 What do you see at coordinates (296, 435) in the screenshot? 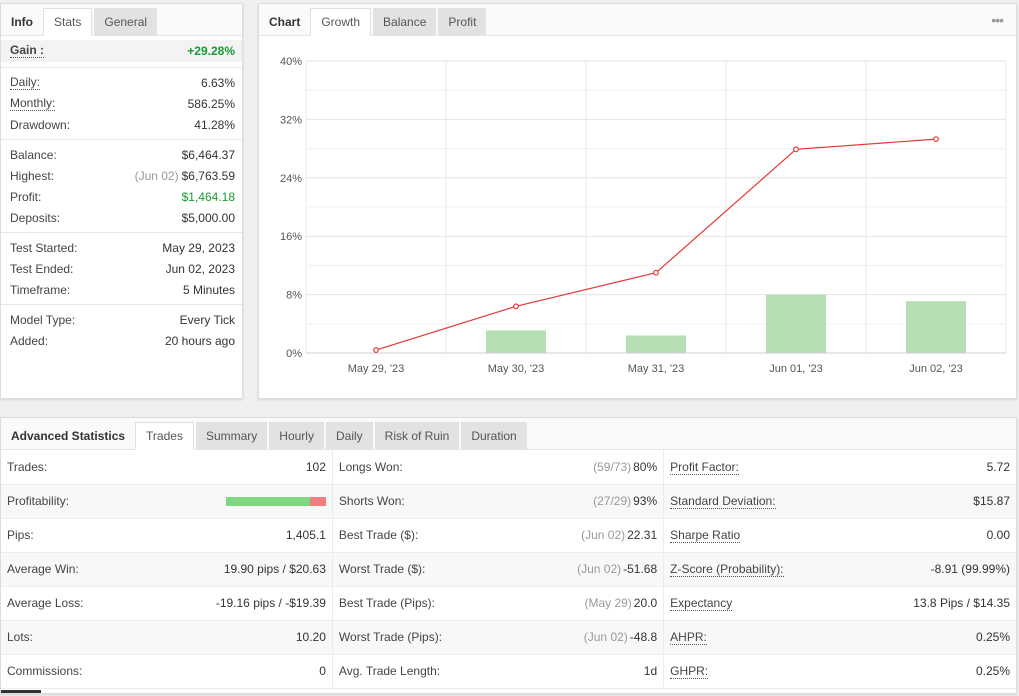
I see `tab-hourly: Hourly` at bounding box center [296, 435].